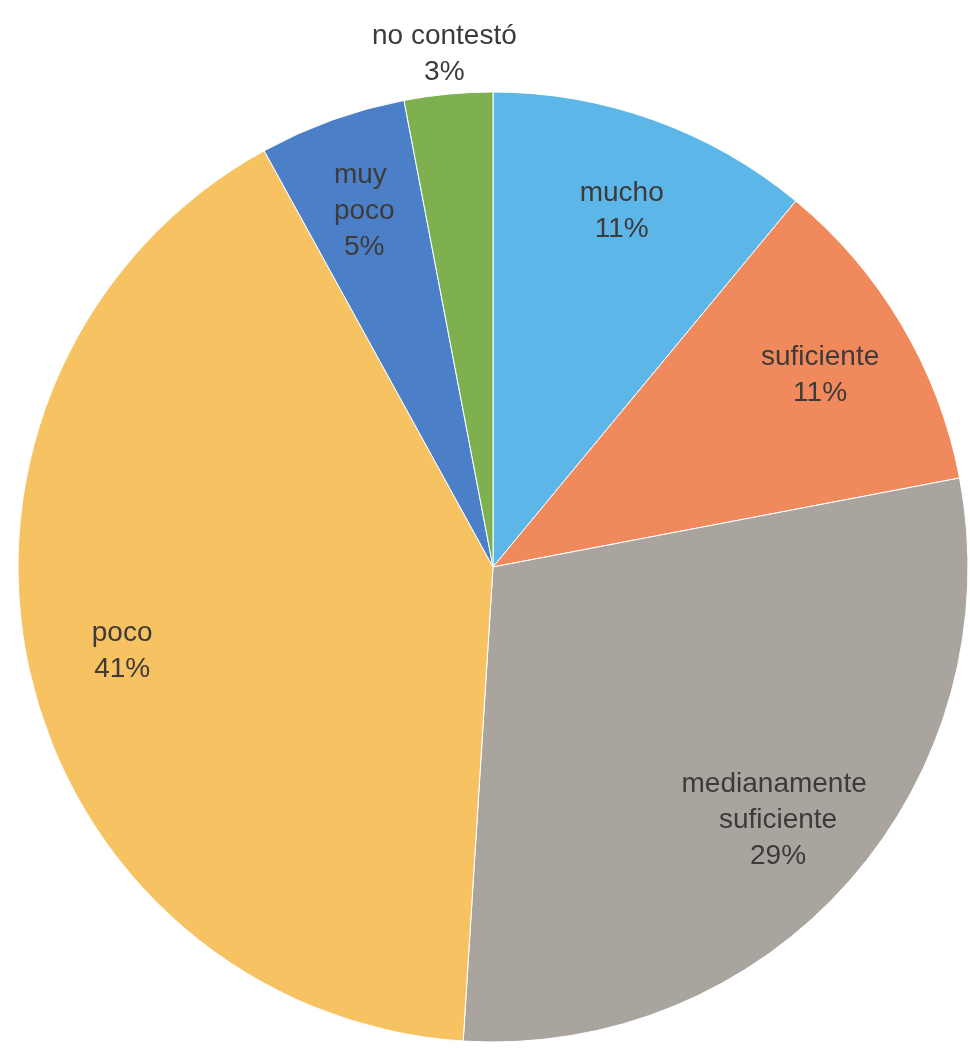 The height and width of the screenshot is (1048, 970). I want to click on slice-label: suficiente, so click(820, 356).